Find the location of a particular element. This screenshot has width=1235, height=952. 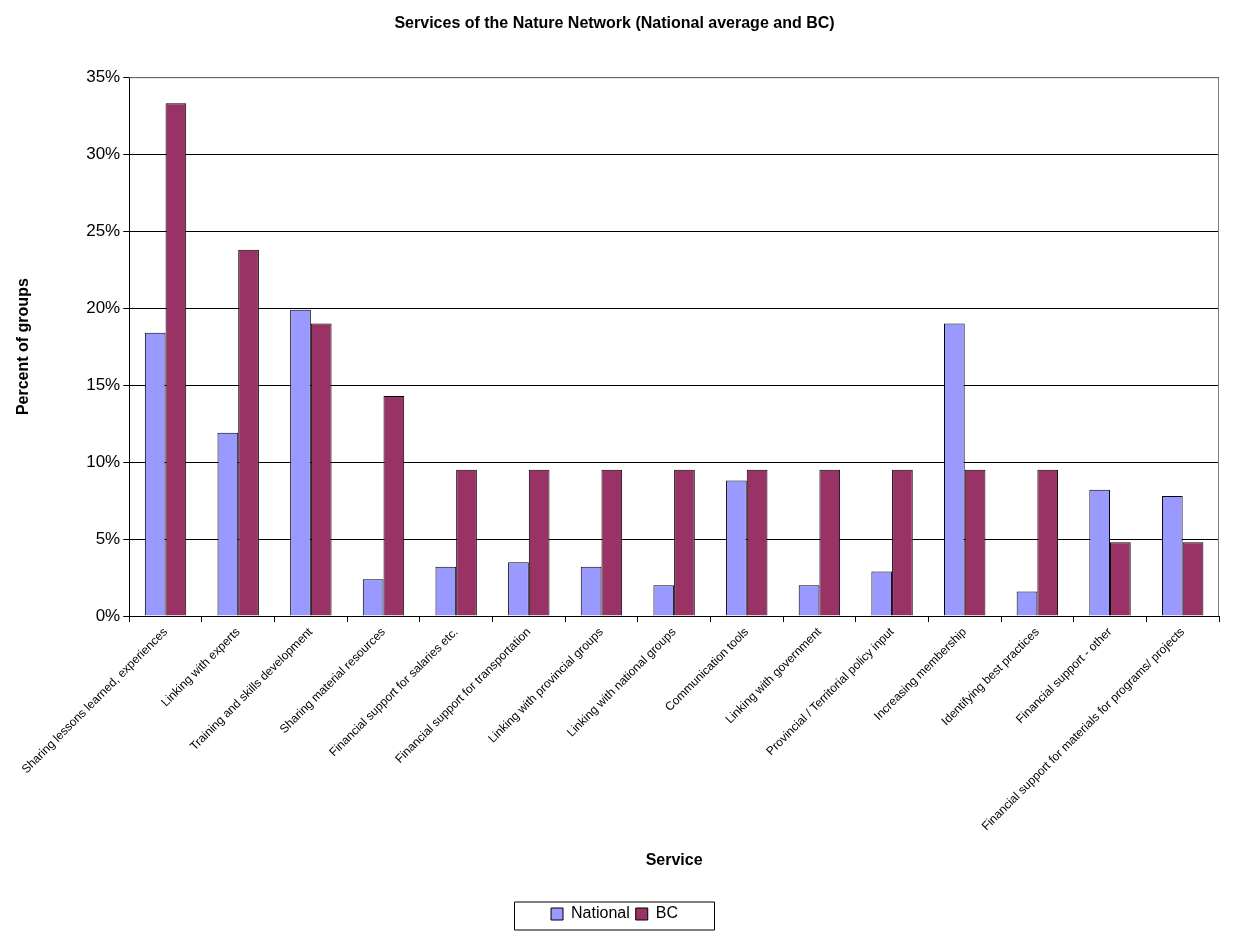

y-tick-label: 15% is located at coordinates (103, 384).